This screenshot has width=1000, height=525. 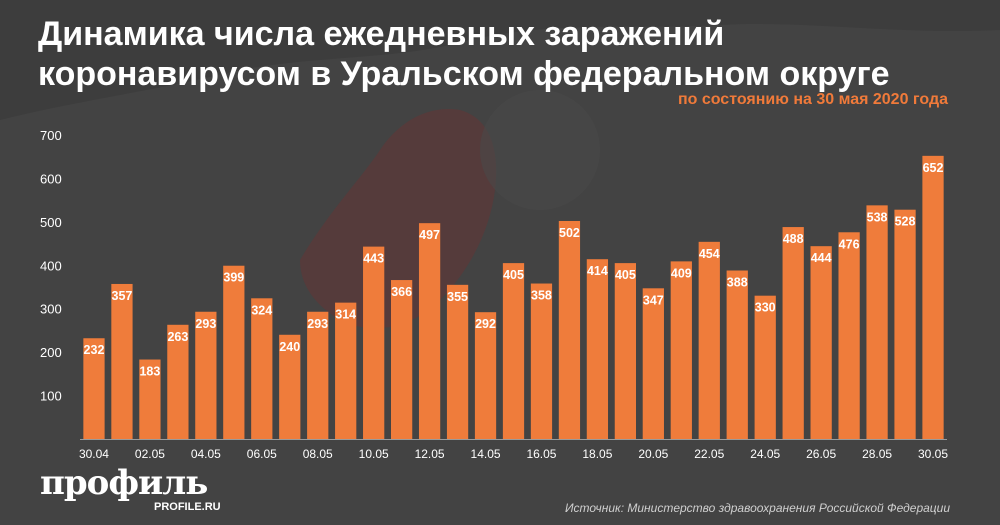 What do you see at coordinates (597, 271) in the screenshot?
I see `bar-value-label: 414` at bounding box center [597, 271].